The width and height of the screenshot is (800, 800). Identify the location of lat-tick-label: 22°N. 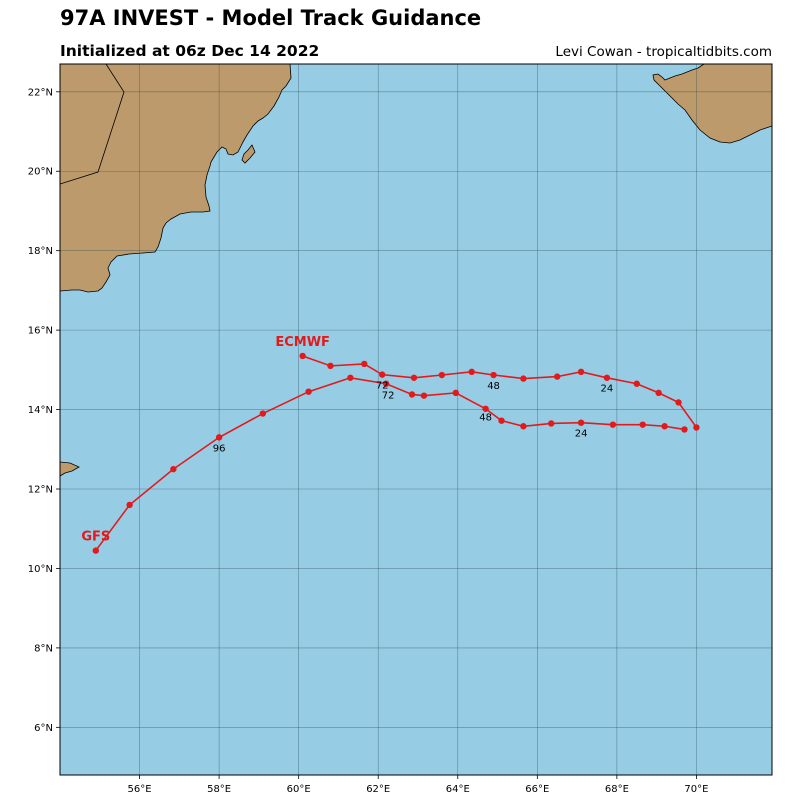
(40, 92).